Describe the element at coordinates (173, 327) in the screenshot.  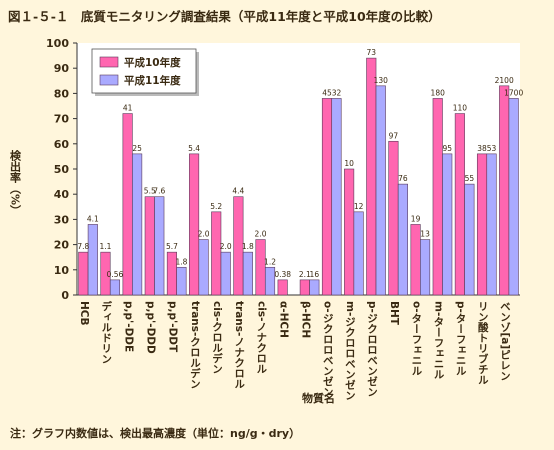
I see `x-tick-label: p,p'-DDT` at that location.